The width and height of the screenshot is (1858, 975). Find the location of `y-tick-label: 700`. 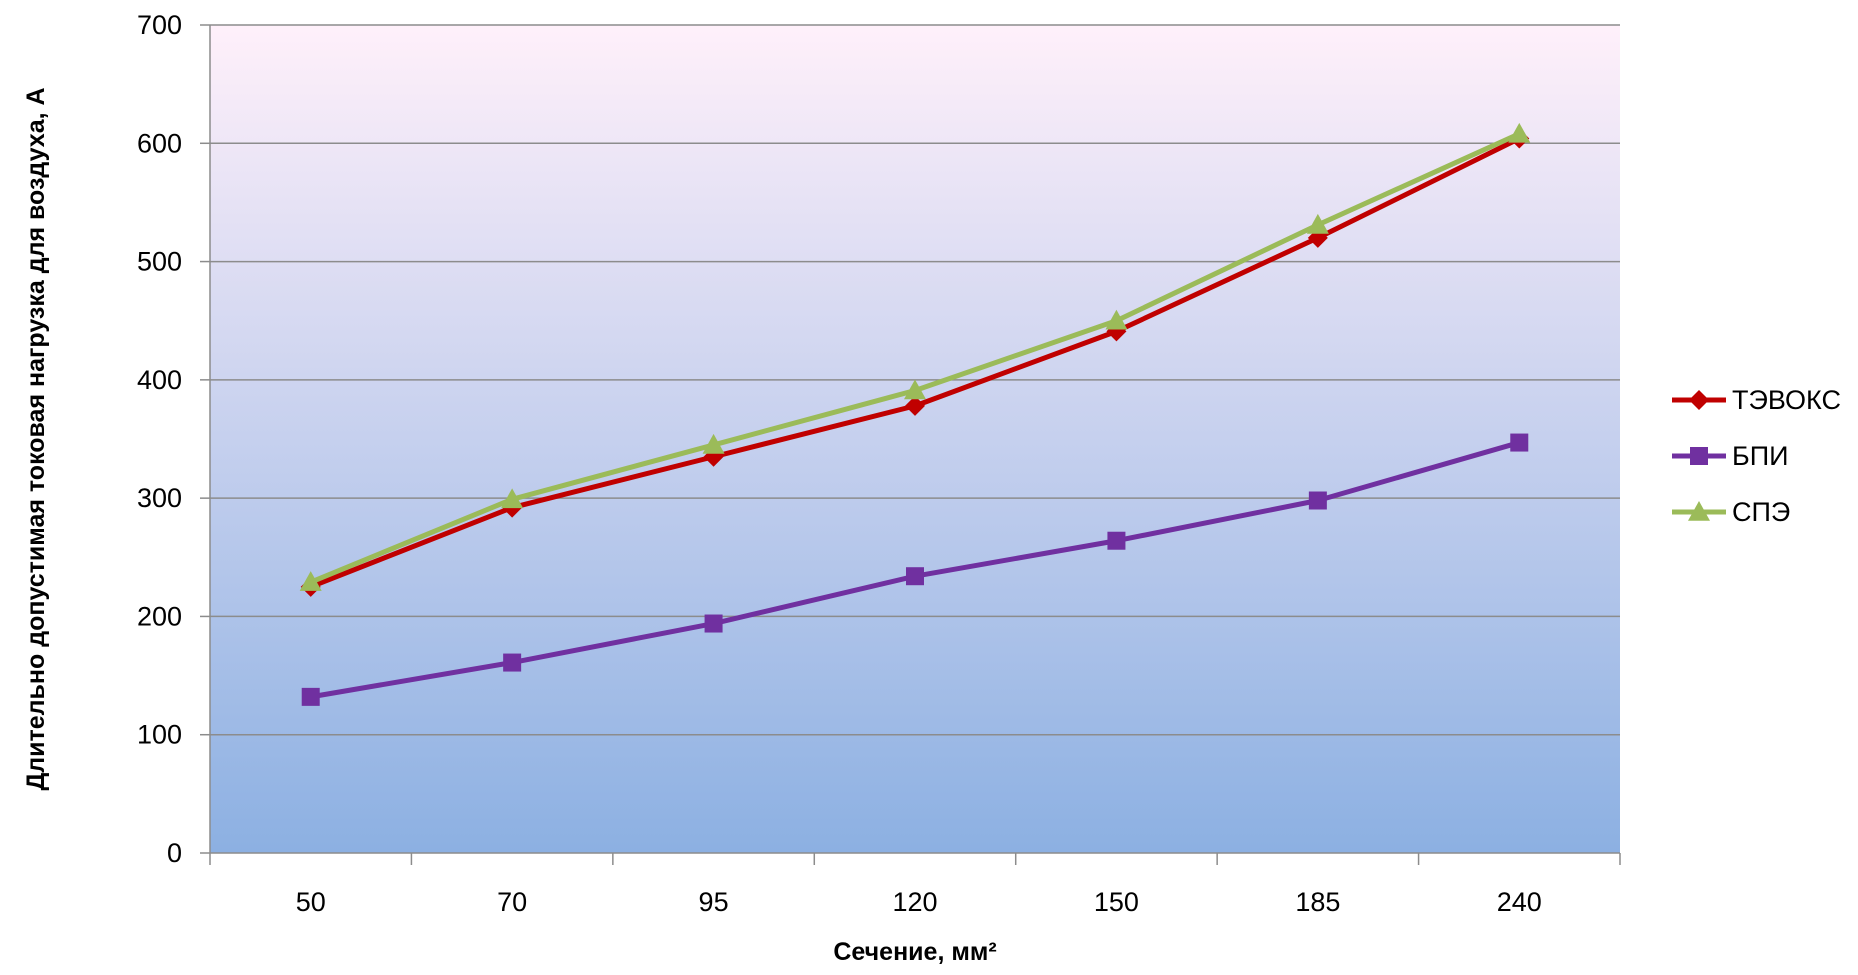

y-tick-label: 700 is located at coordinates (159, 25).